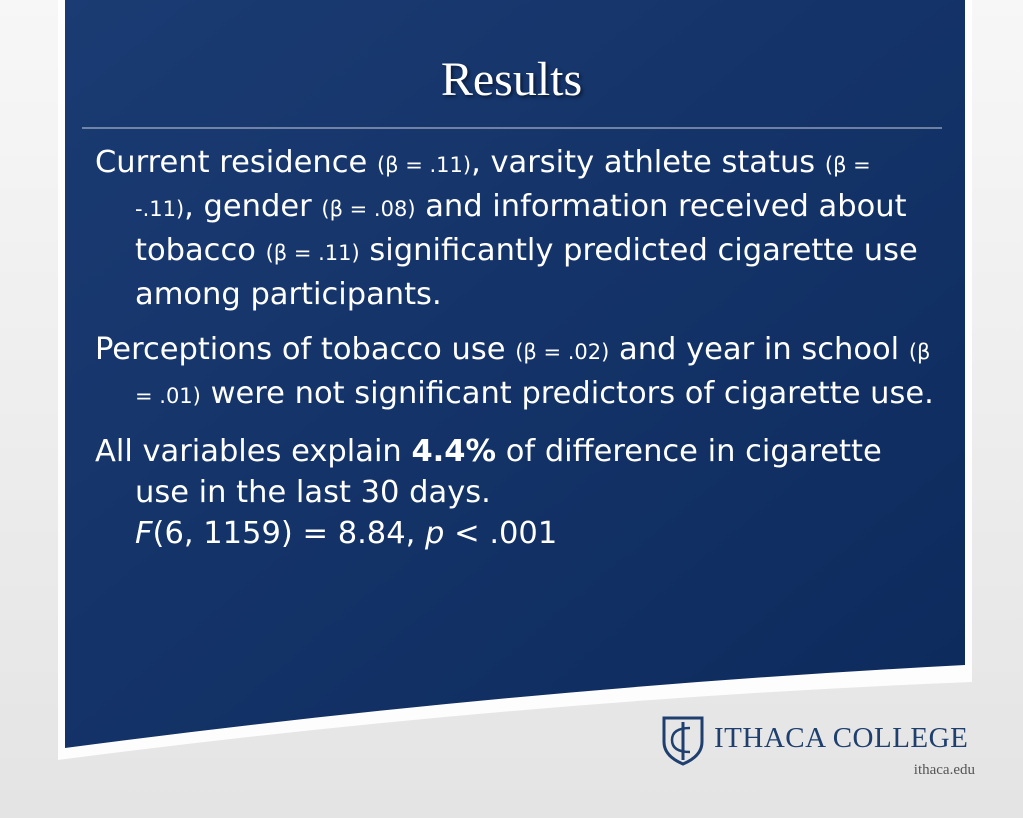  I want to click on coefficient: (β = .02), so click(562, 352).